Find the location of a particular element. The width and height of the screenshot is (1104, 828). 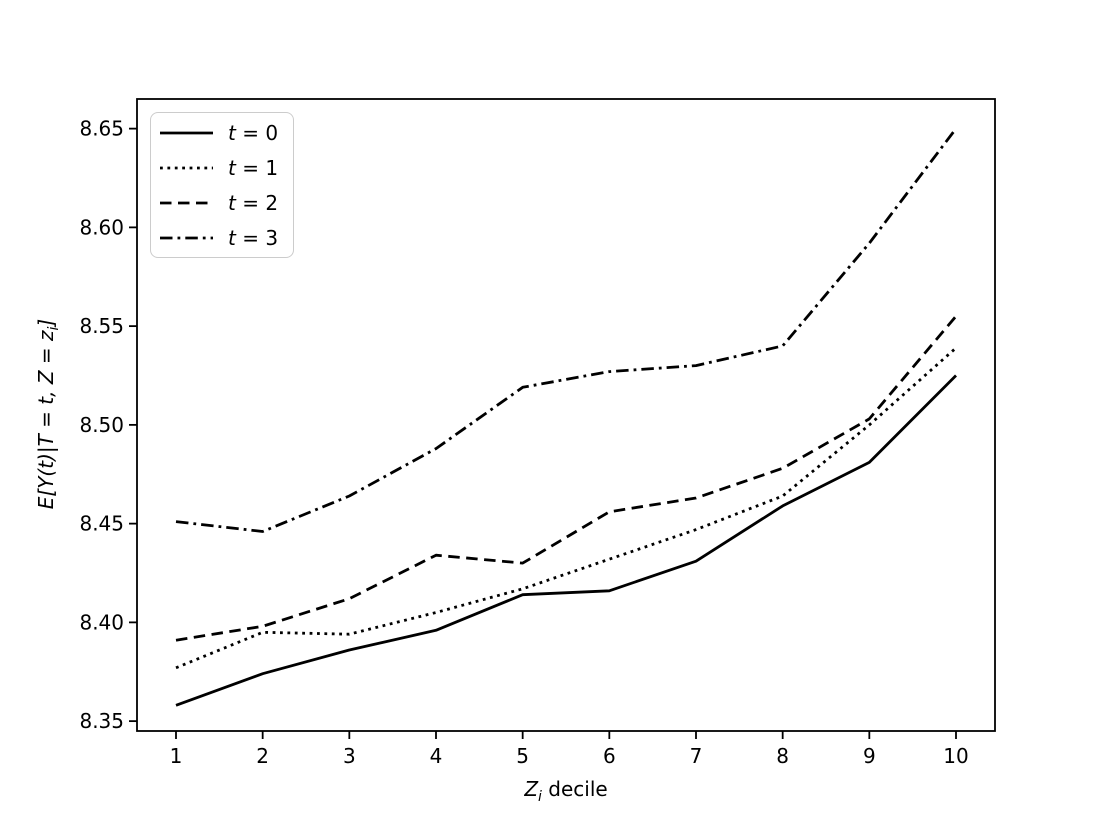

x-tick-label: 2 is located at coordinates (262, 756).